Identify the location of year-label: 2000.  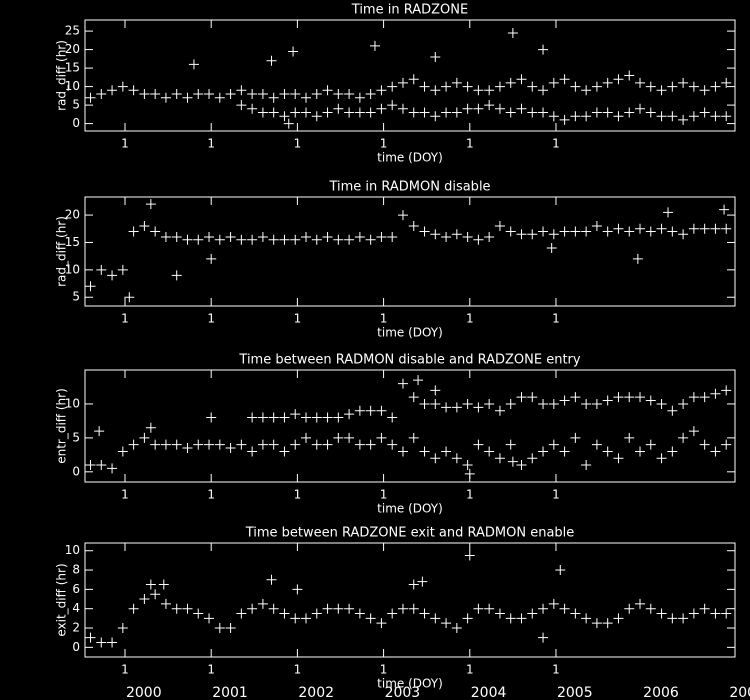
(144, 692).